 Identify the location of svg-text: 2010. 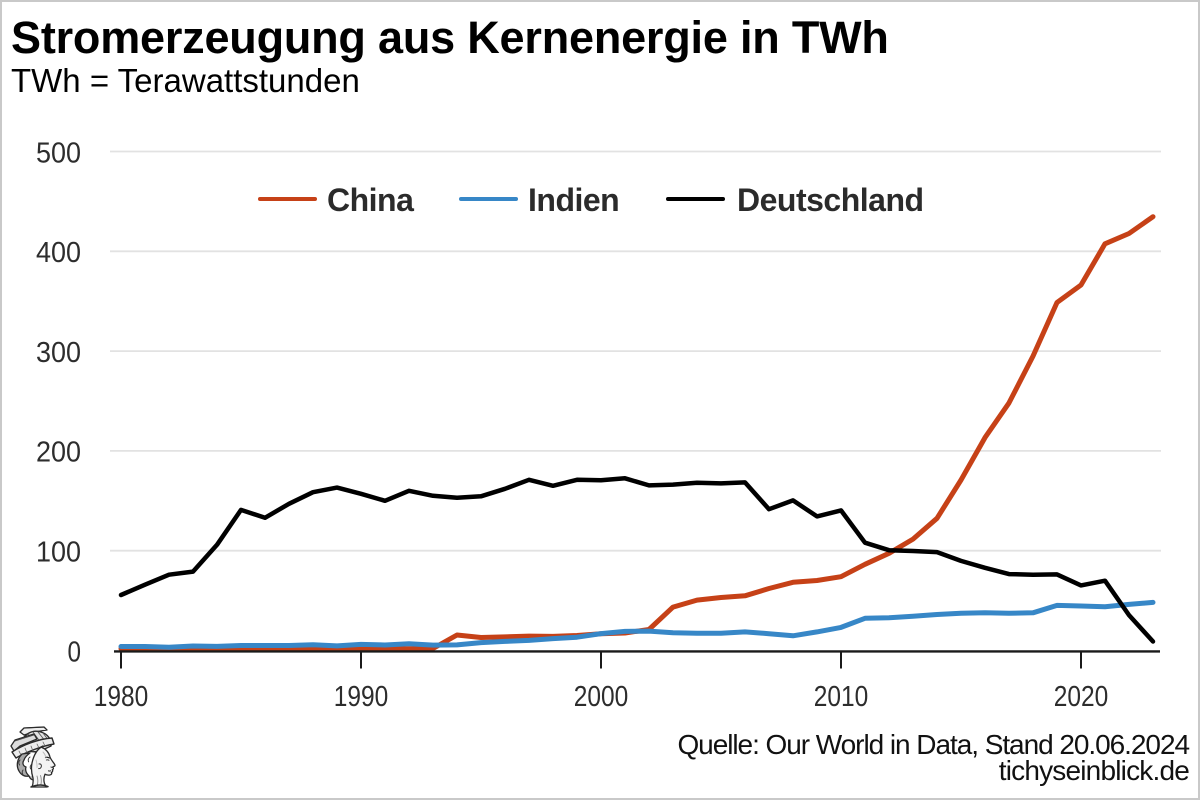
(841, 697).